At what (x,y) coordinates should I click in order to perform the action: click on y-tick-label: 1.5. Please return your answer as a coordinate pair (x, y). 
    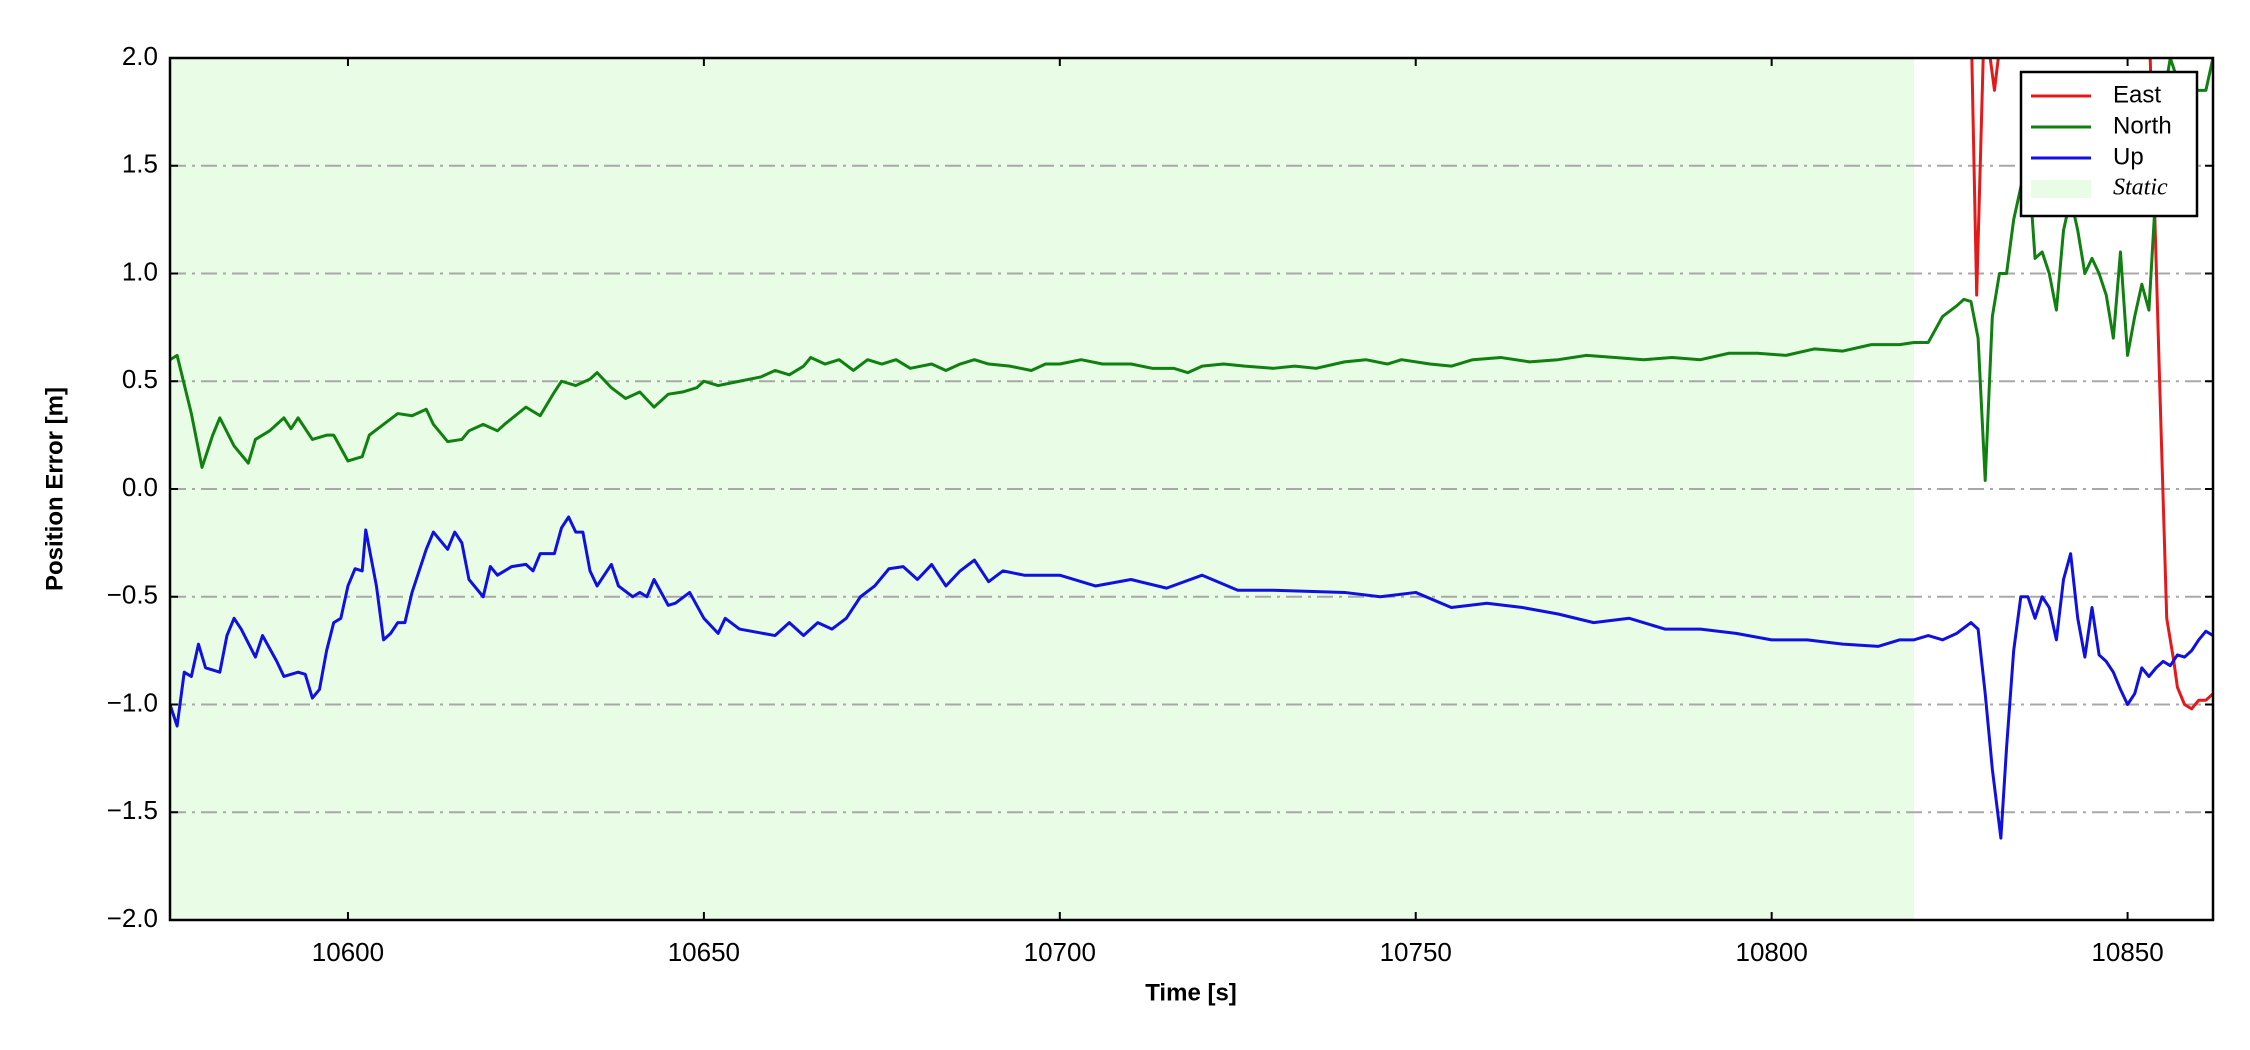
    Looking at the image, I should click on (140, 164).